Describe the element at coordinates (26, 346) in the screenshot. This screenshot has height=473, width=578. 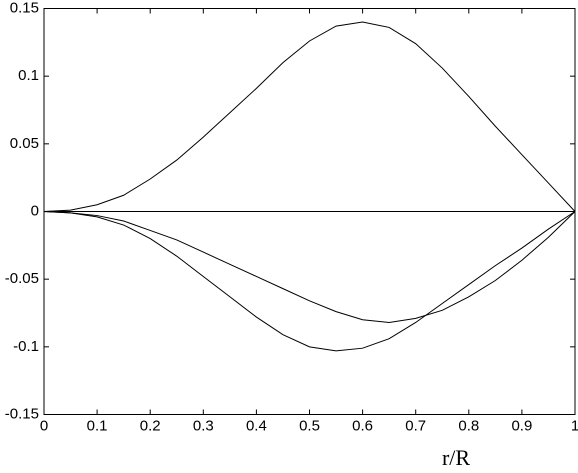
I see `y-tick-label: -0.1` at that location.